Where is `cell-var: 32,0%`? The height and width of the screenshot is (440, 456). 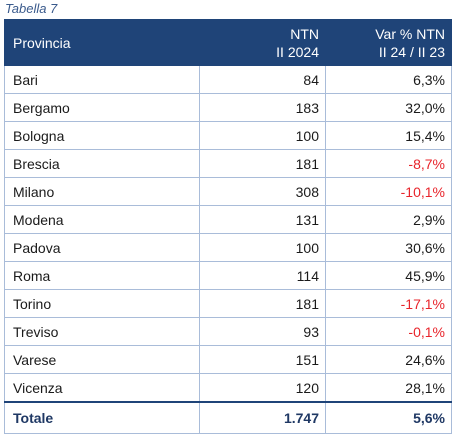 cell-var: 32,0% is located at coordinates (388, 107).